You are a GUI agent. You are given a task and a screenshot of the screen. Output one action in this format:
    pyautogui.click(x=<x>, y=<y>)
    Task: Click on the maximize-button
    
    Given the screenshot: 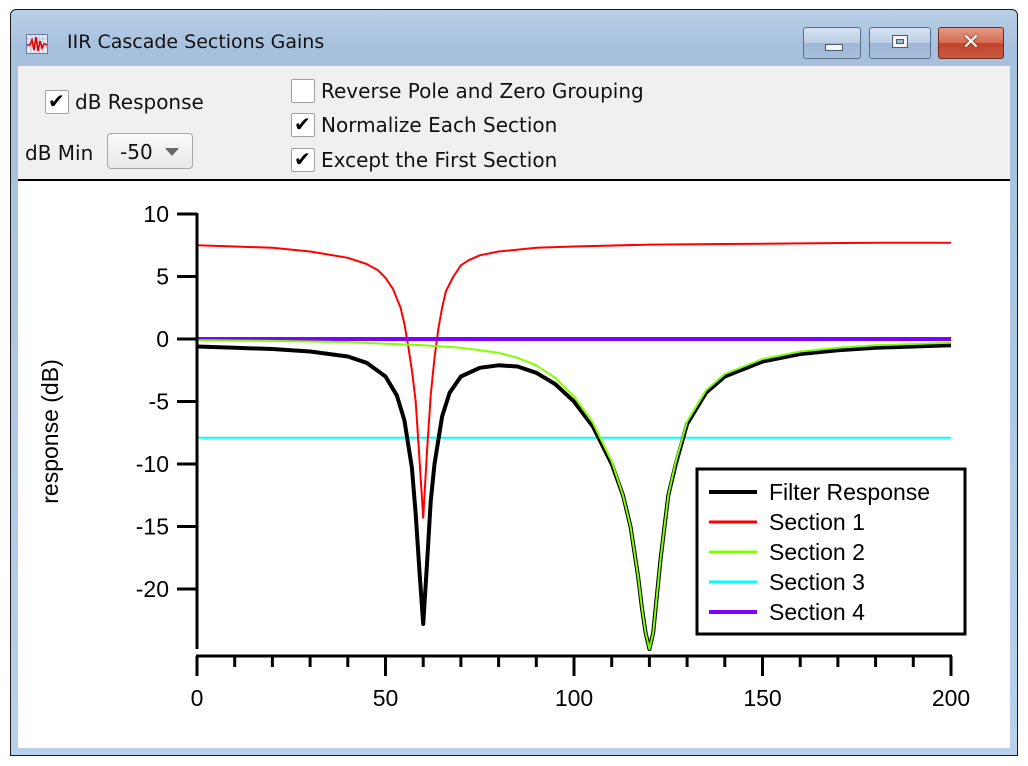 What is the action you would take?
    pyautogui.click(x=900, y=43)
    